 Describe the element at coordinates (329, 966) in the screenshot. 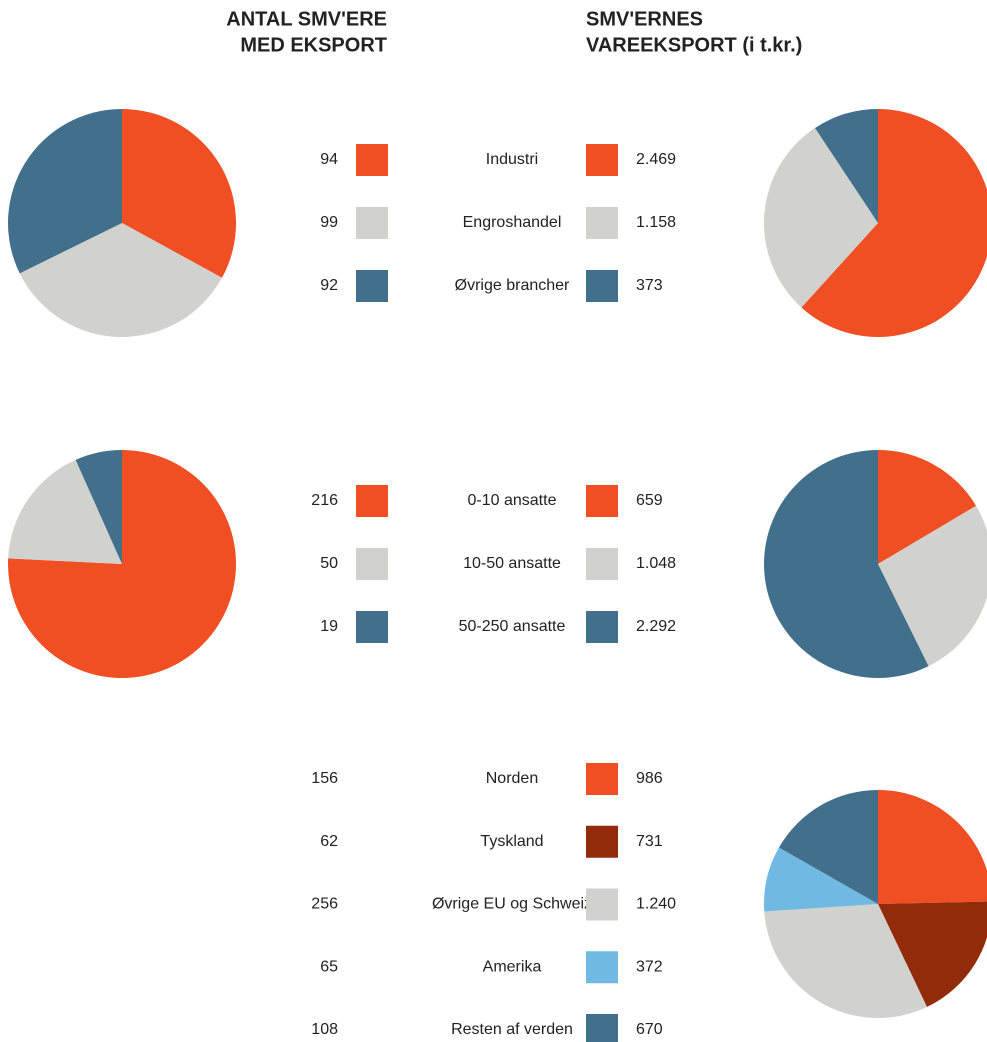

I see `value-label: 65` at that location.